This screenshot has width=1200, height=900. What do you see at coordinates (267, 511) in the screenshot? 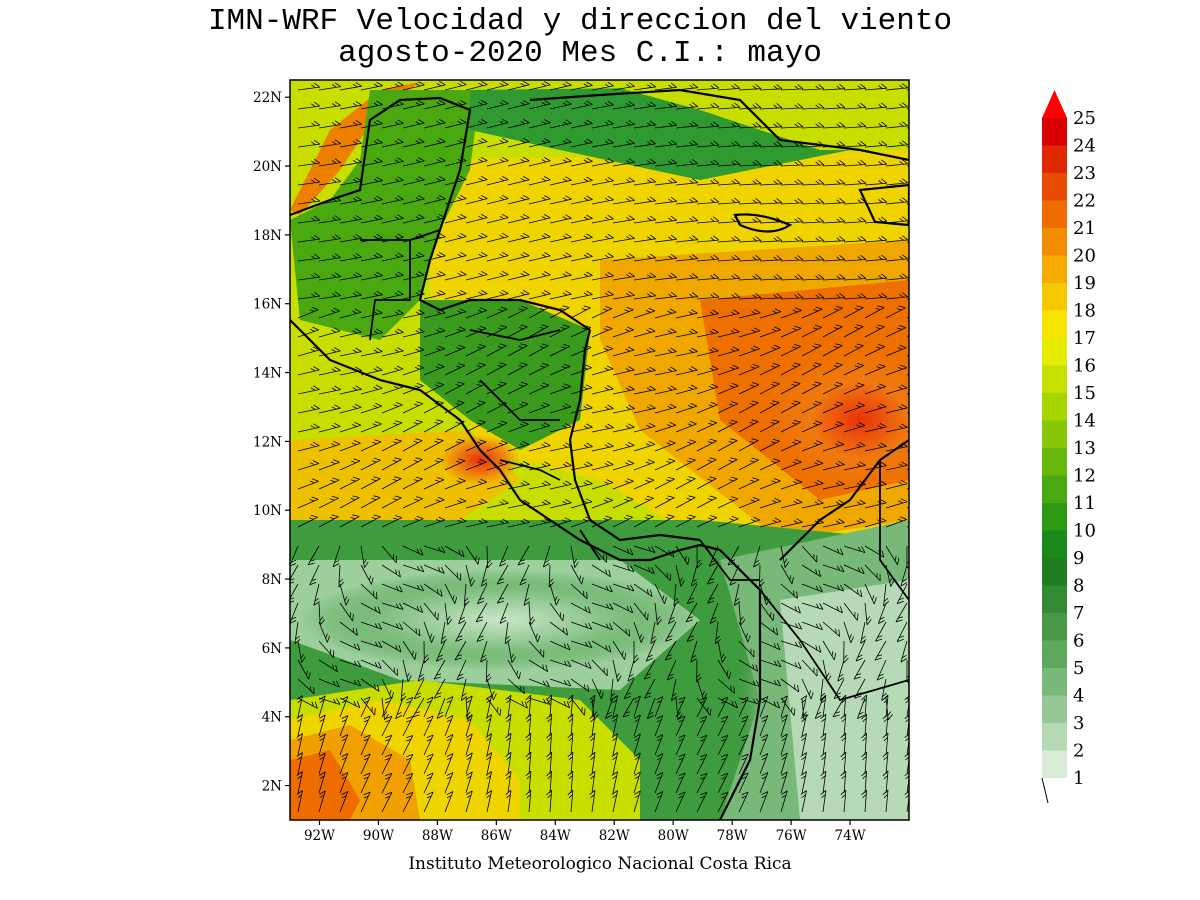
I see `lat-tick-label: 10N` at bounding box center [267, 511].